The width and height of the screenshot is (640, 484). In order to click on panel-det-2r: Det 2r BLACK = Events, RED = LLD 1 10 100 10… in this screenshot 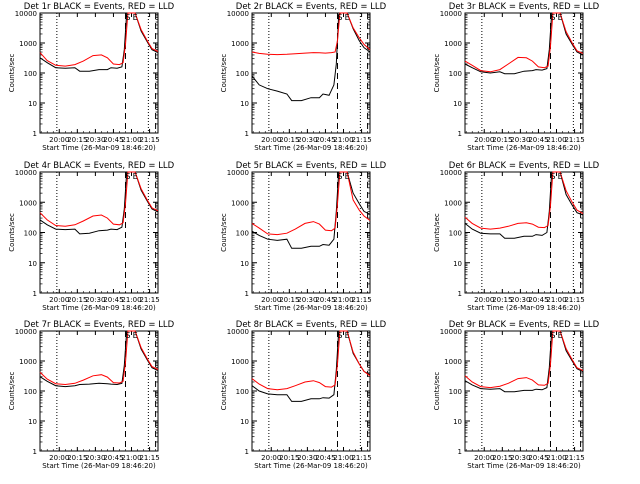, I will do `click(303, 77)`.